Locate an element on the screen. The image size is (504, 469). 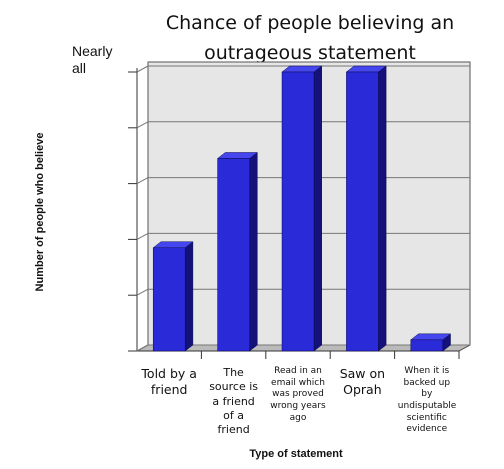
x-axis-label: Type of statement is located at coordinates (296, 454).